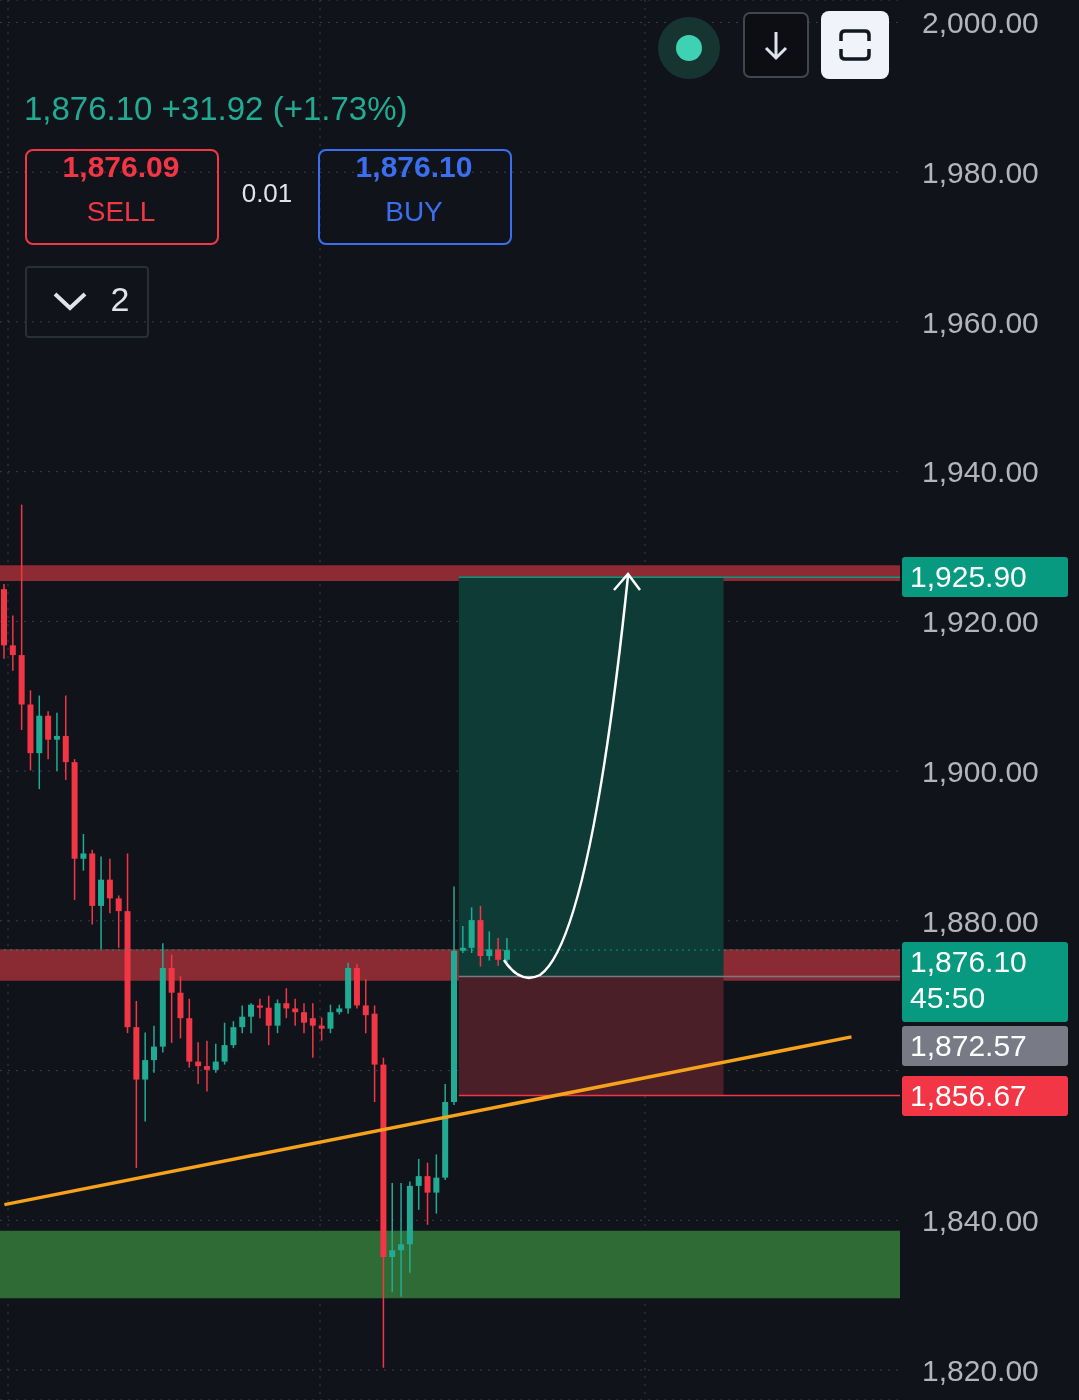 This screenshot has height=1400, width=1079. Describe the element at coordinates (980, 23) in the screenshot. I see `y-tick-label: 2,000.00` at that location.